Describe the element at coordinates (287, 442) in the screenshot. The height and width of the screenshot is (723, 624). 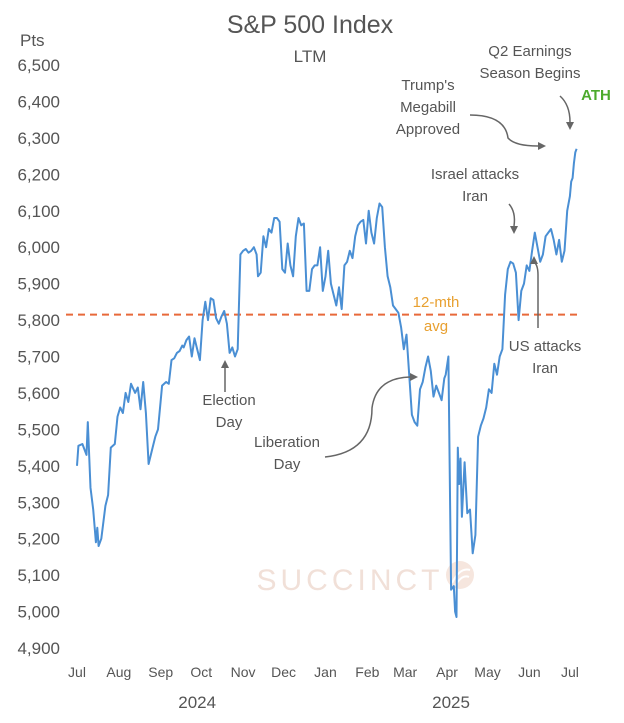
I see `annotation-text: Liberation` at that location.